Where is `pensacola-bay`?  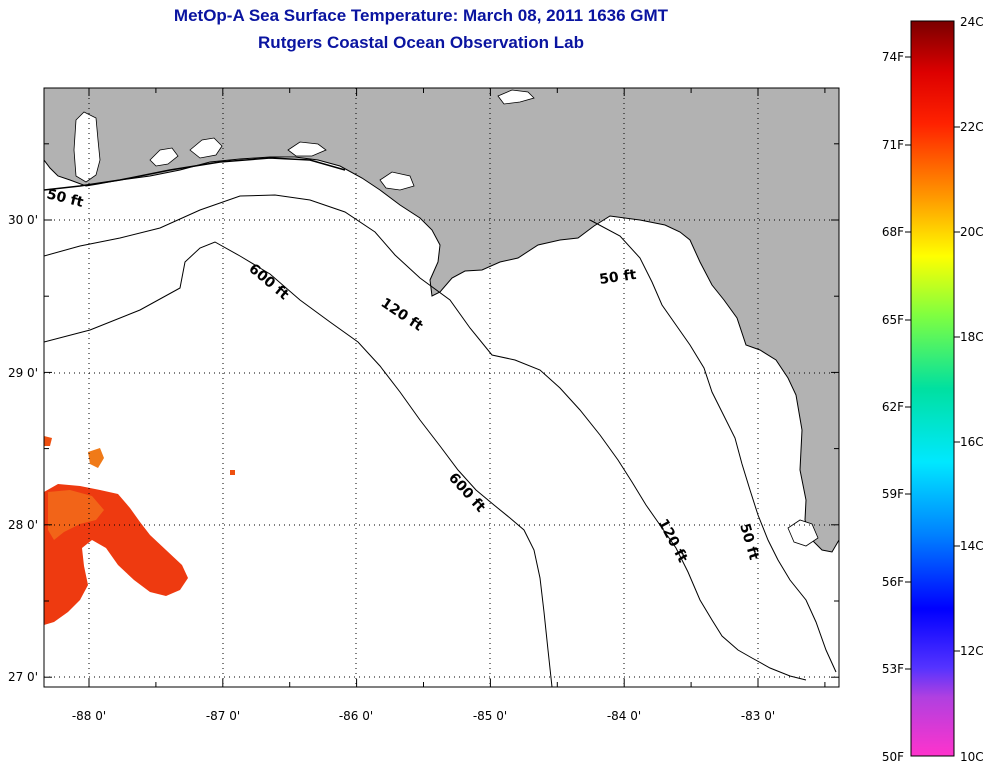 pensacola-bay is located at coordinates (164, 157).